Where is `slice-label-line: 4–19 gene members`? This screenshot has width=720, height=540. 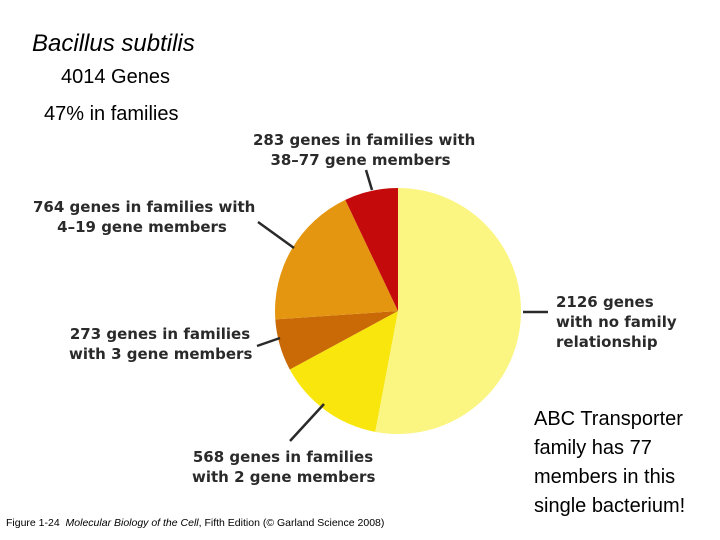
slice-label-line: 4–19 gene members is located at coordinates (142, 227).